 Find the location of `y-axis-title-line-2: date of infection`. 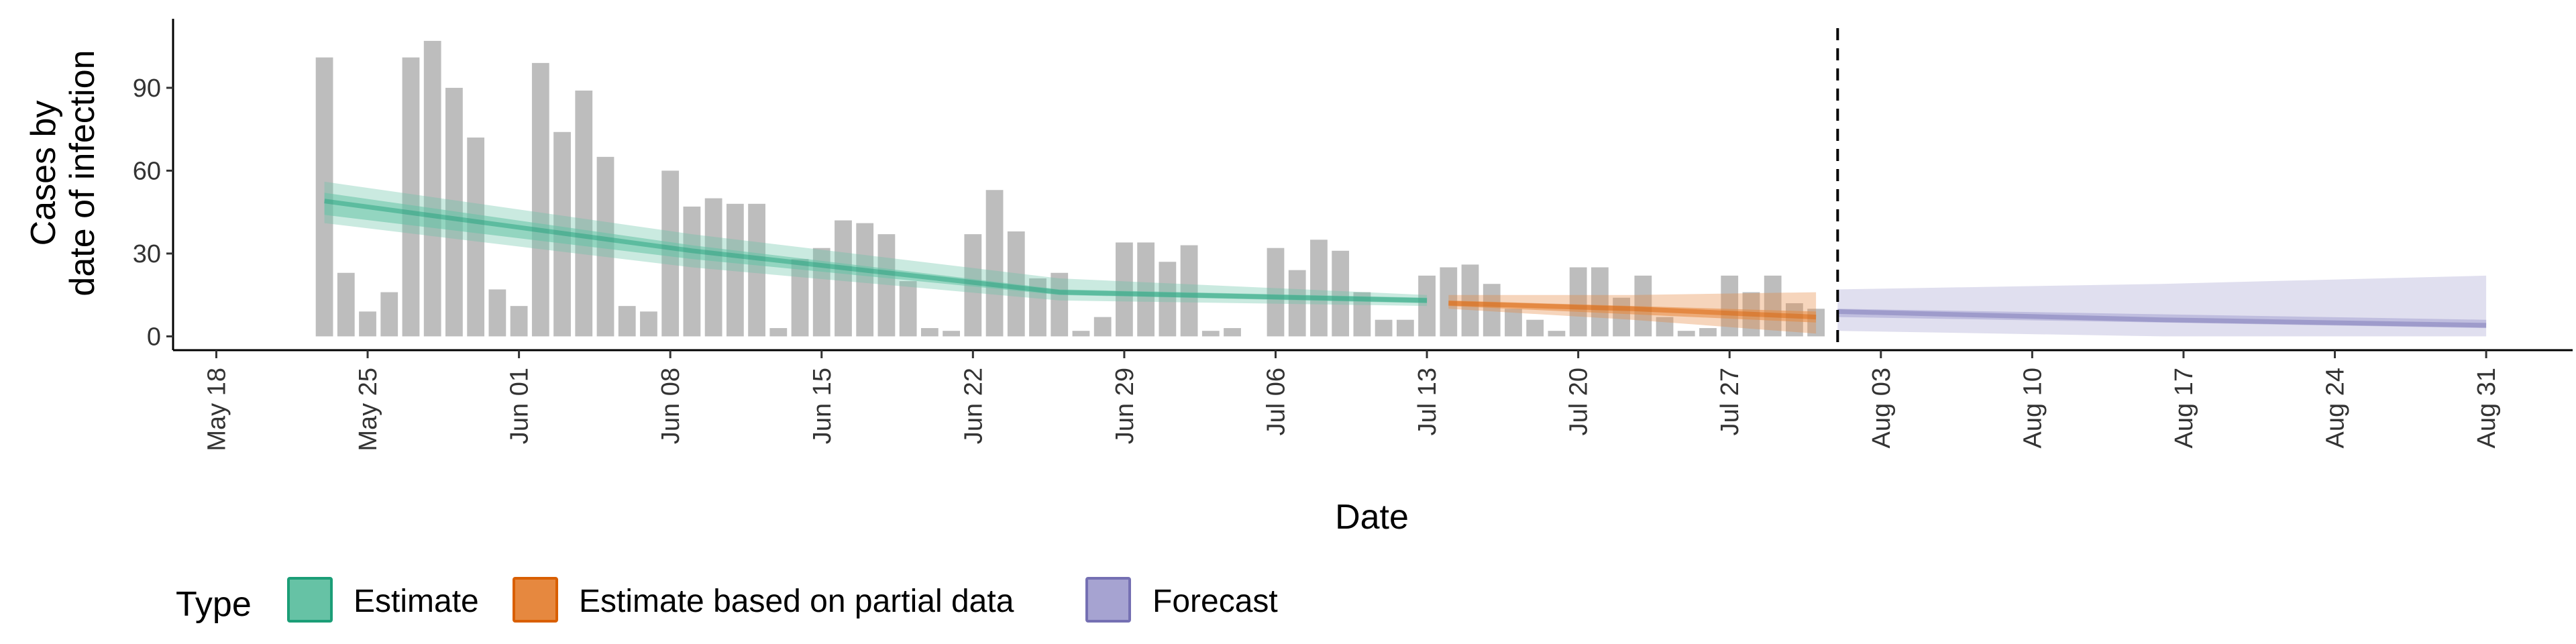

y-axis-title-line-2: date of infection is located at coordinates (82, 173).